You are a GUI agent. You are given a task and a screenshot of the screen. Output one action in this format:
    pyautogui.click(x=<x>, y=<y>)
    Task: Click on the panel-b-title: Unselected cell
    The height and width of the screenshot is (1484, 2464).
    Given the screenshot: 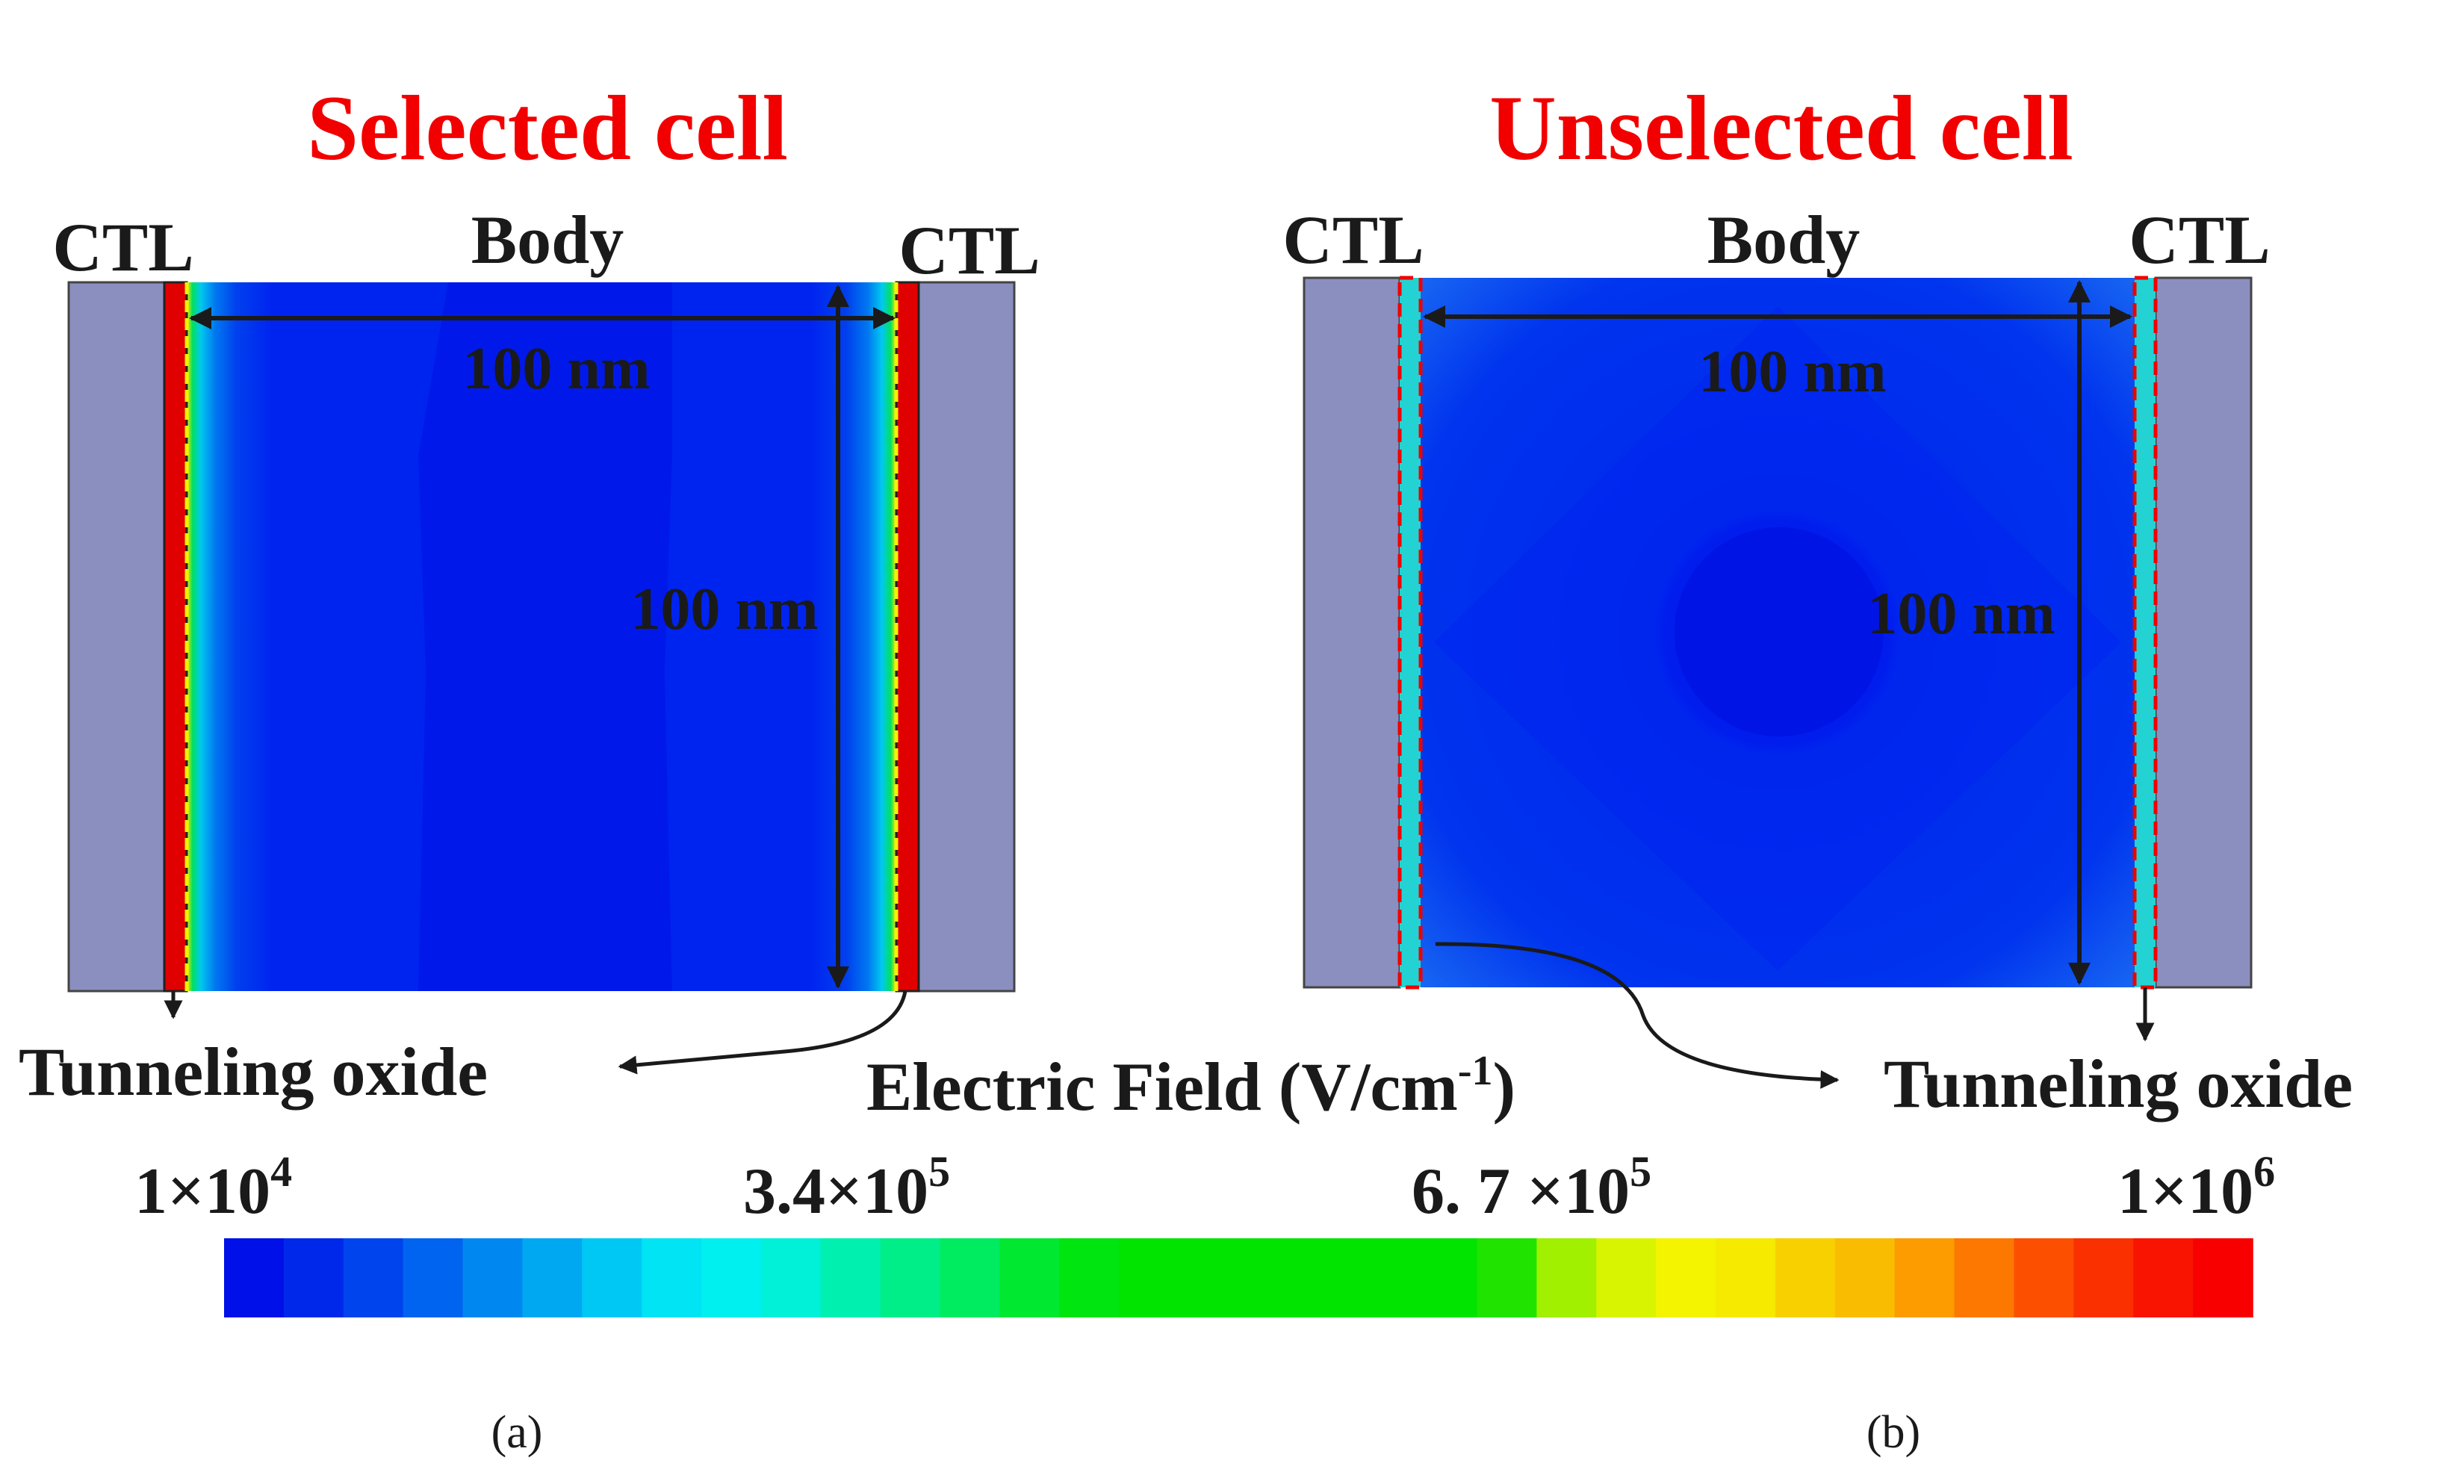 What is the action you would take?
    pyautogui.click(x=1781, y=128)
    